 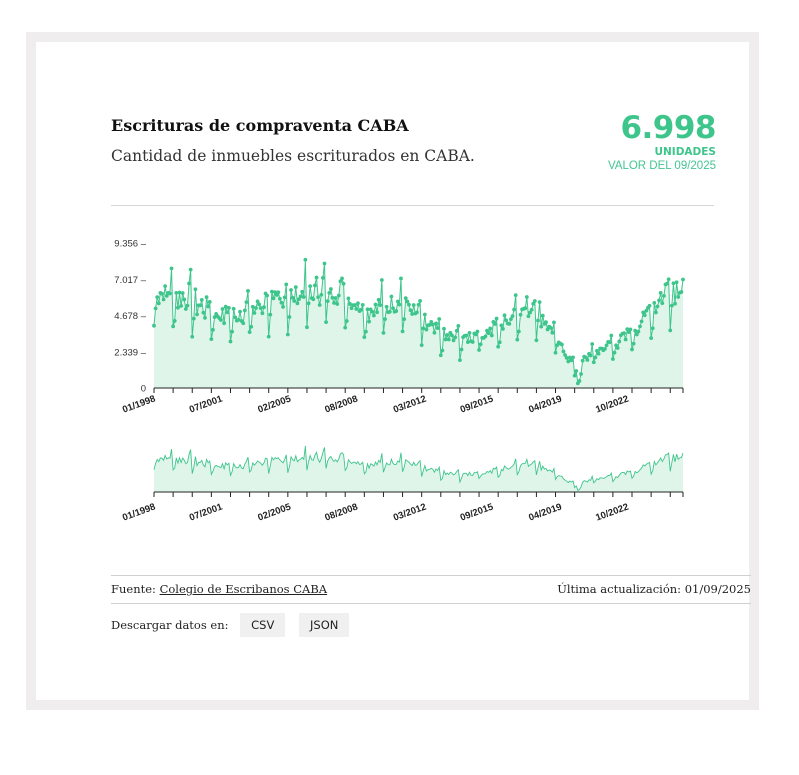 I want to click on kpi-value: 6.998, so click(x=668, y=128).